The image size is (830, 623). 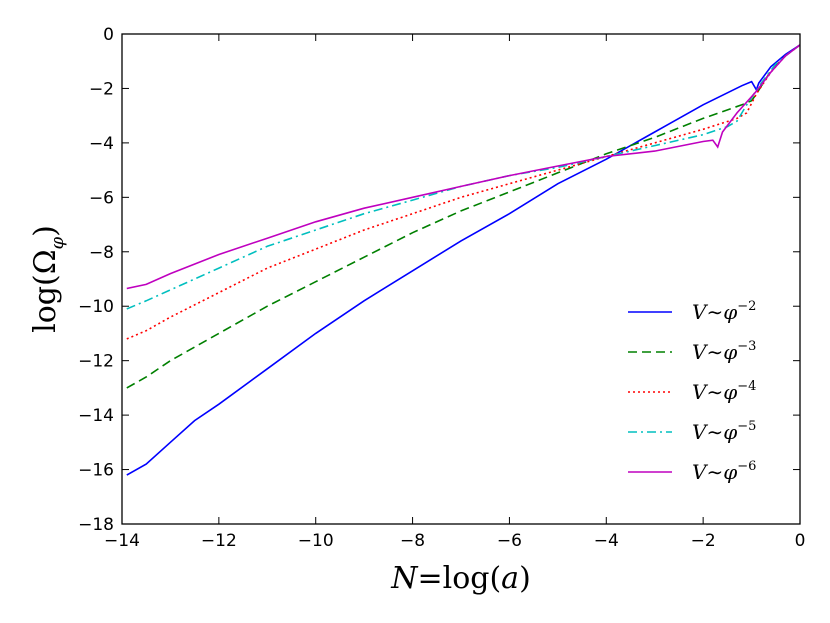 What do you see at coordinates (724, 311) in the screenshot?
I see `legend-label-1: V∼φ−2` at bounding box center [724, 311].